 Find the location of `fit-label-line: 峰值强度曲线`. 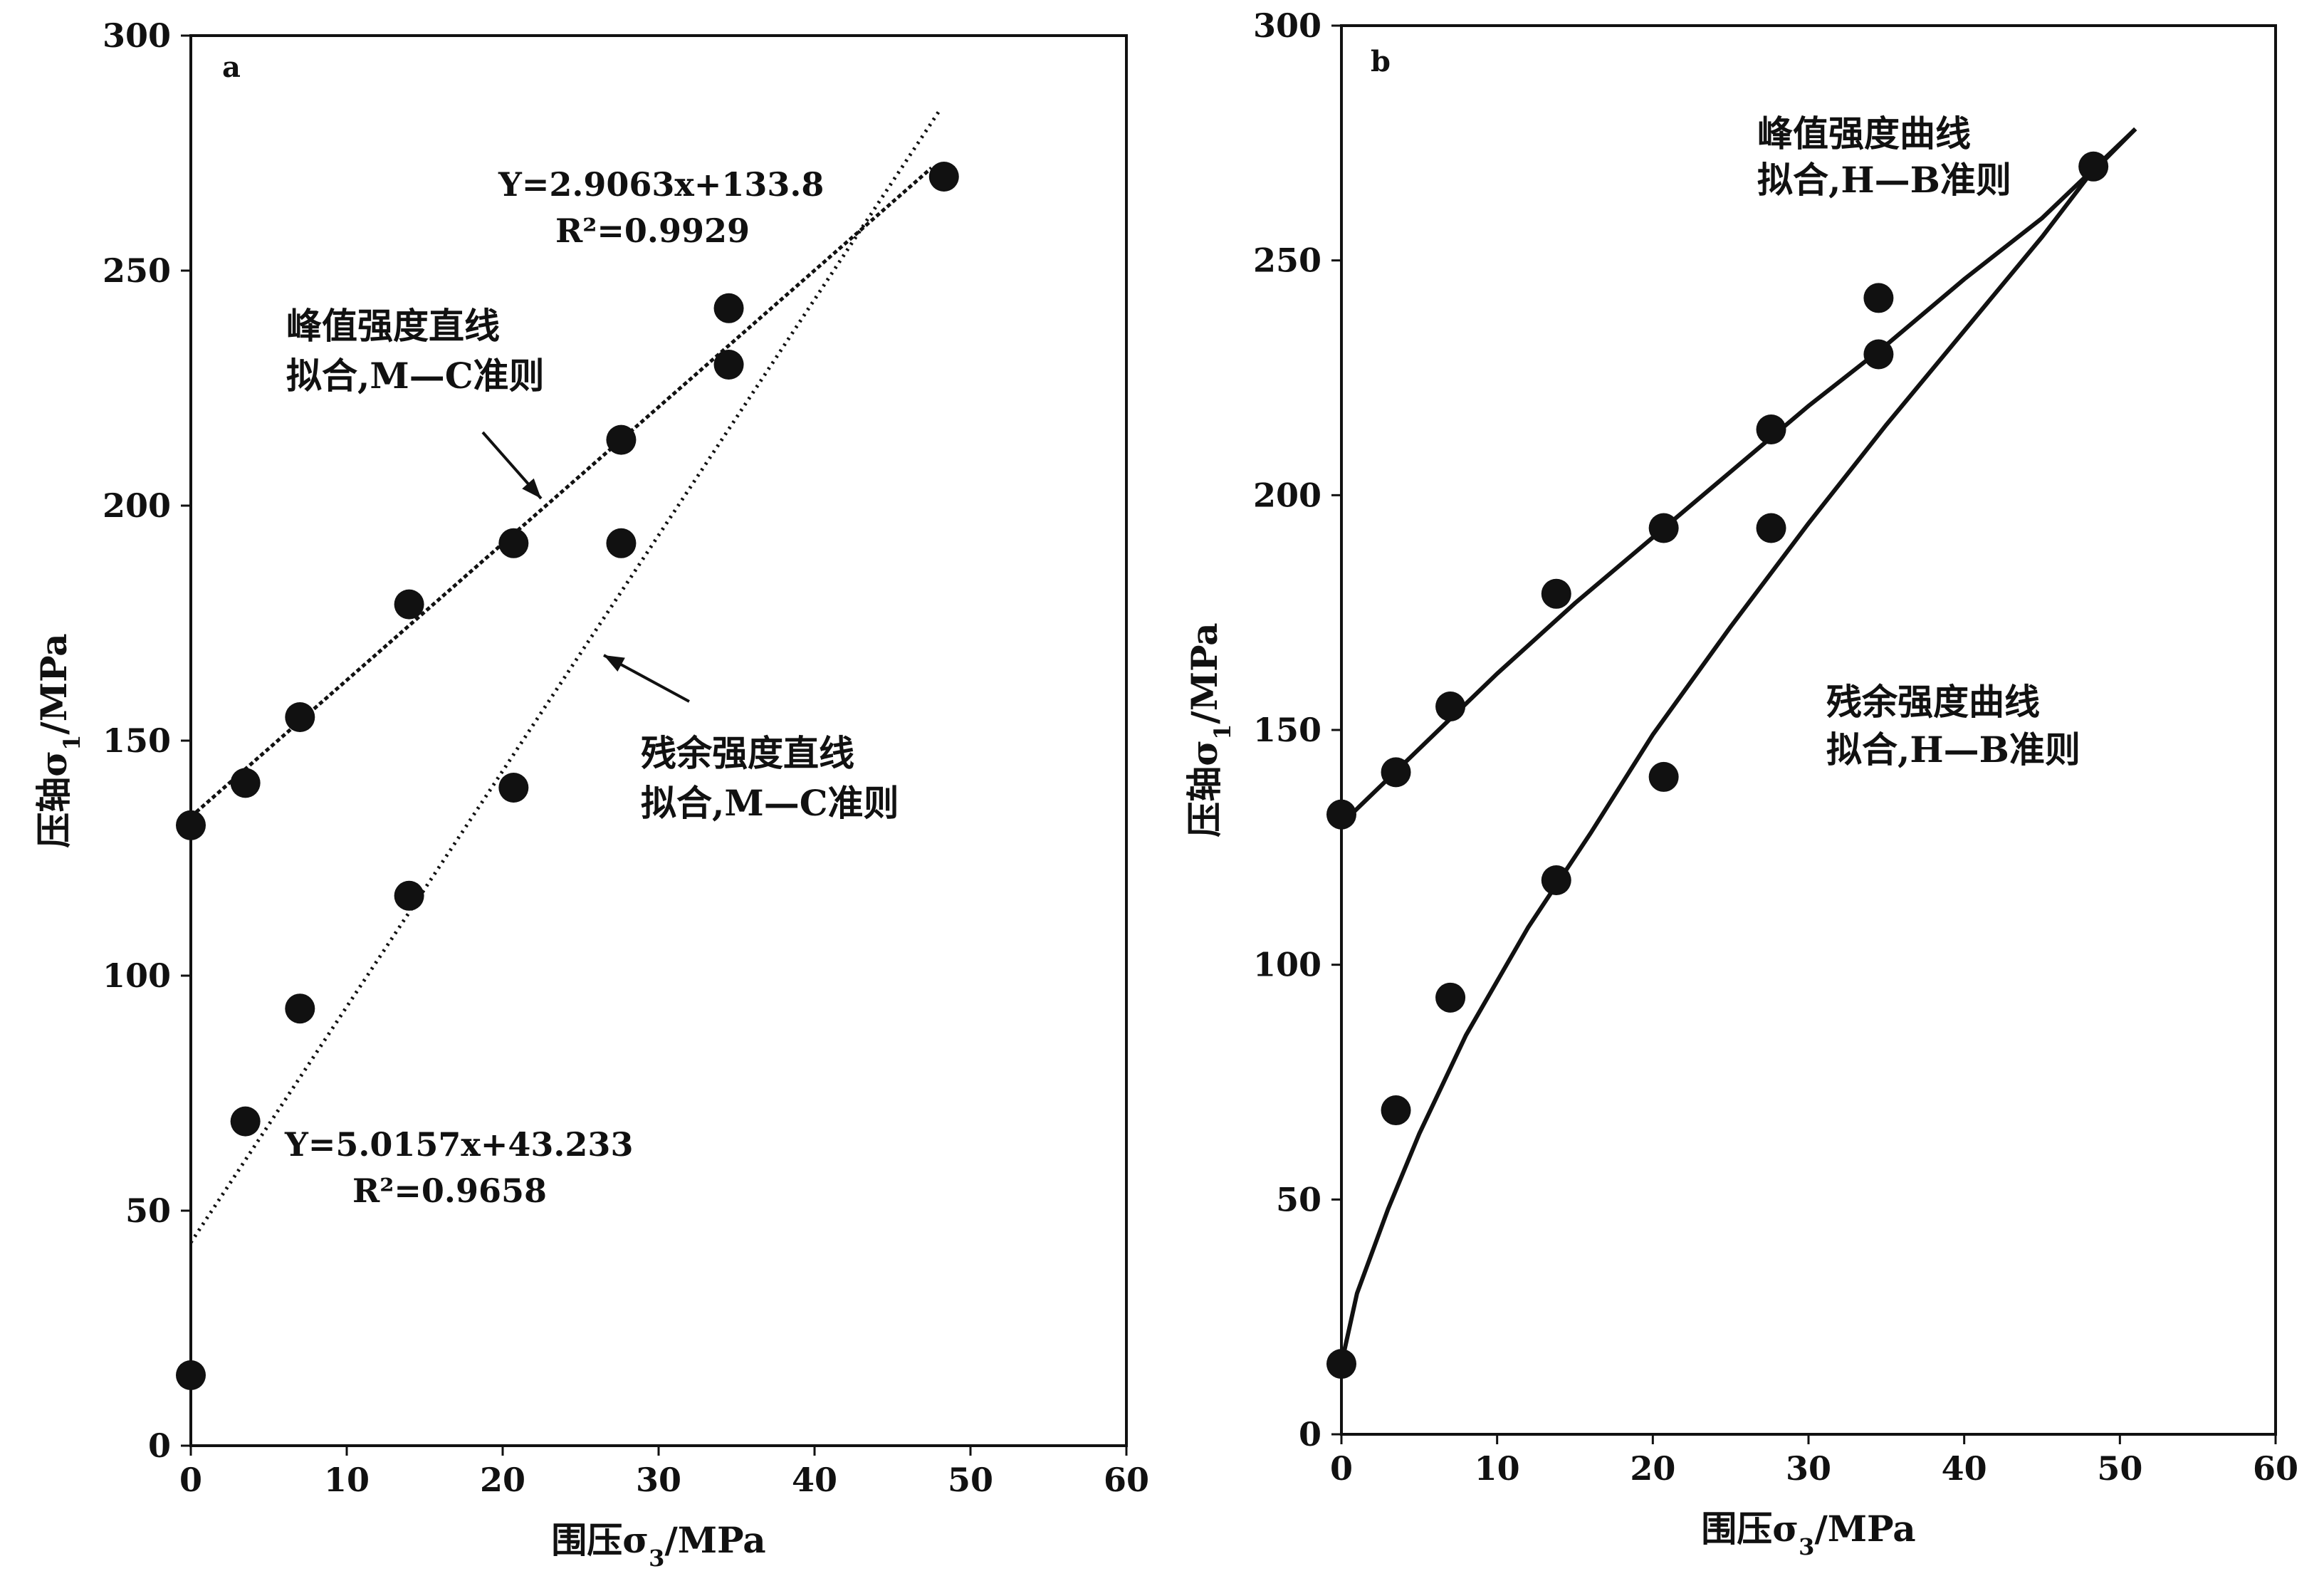

fit-label-line: 峰值强度曲线 is located at coordinates (1864, 134).